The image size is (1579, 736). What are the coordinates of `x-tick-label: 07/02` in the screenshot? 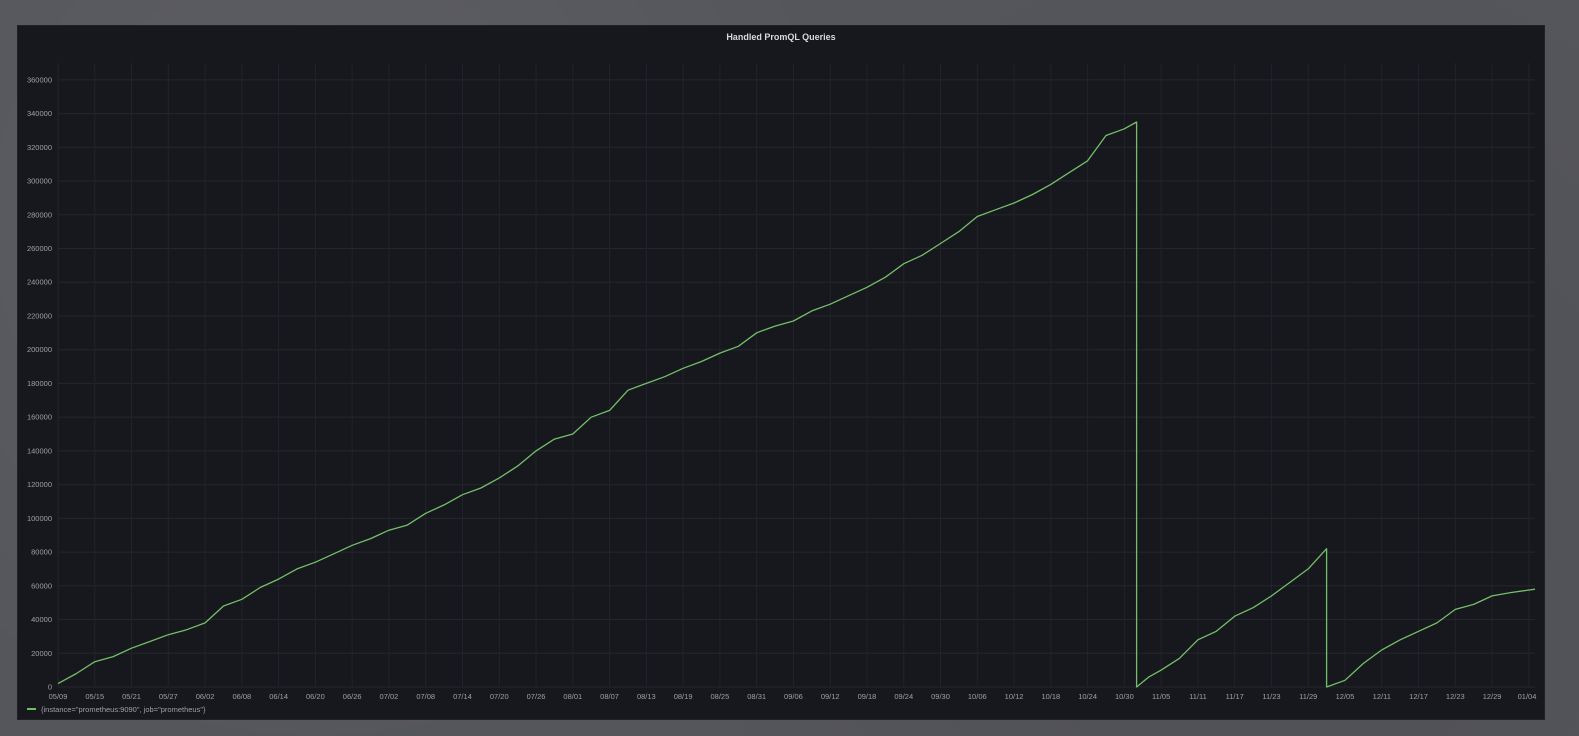 It's located at (389, 696).